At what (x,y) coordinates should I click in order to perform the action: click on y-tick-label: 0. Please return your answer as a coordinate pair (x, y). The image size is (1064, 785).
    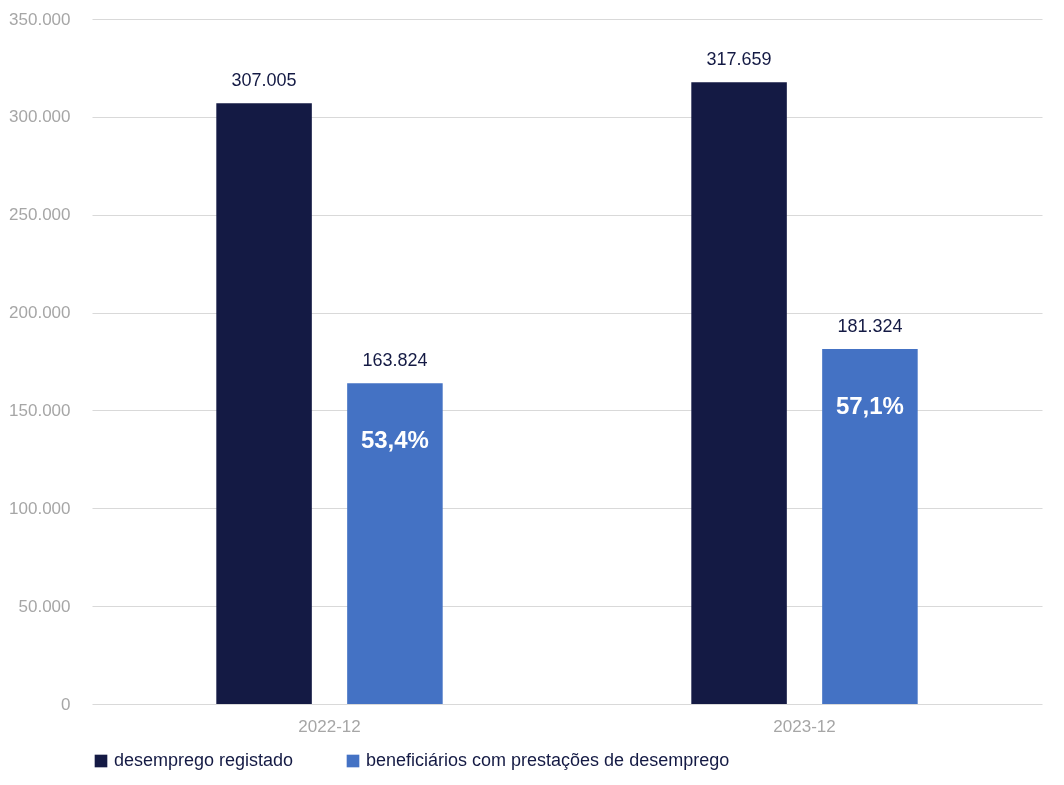
    Looking at the image, I should click on (66, 704).